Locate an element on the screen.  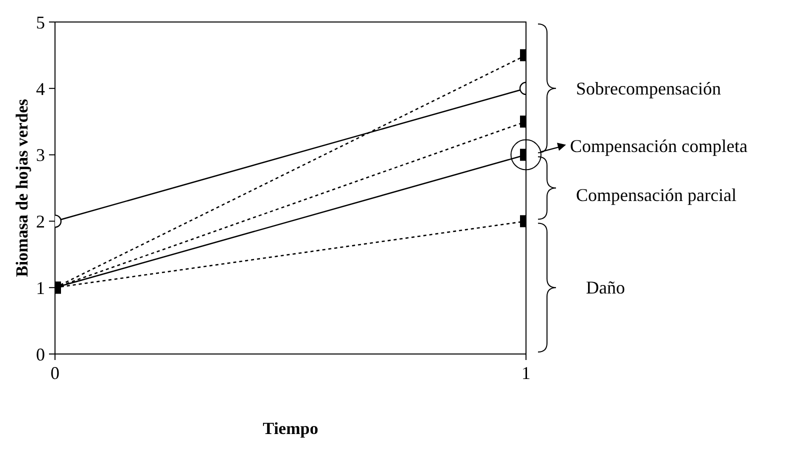
annotation: Compensación completa is located at coordinates (659, 146).